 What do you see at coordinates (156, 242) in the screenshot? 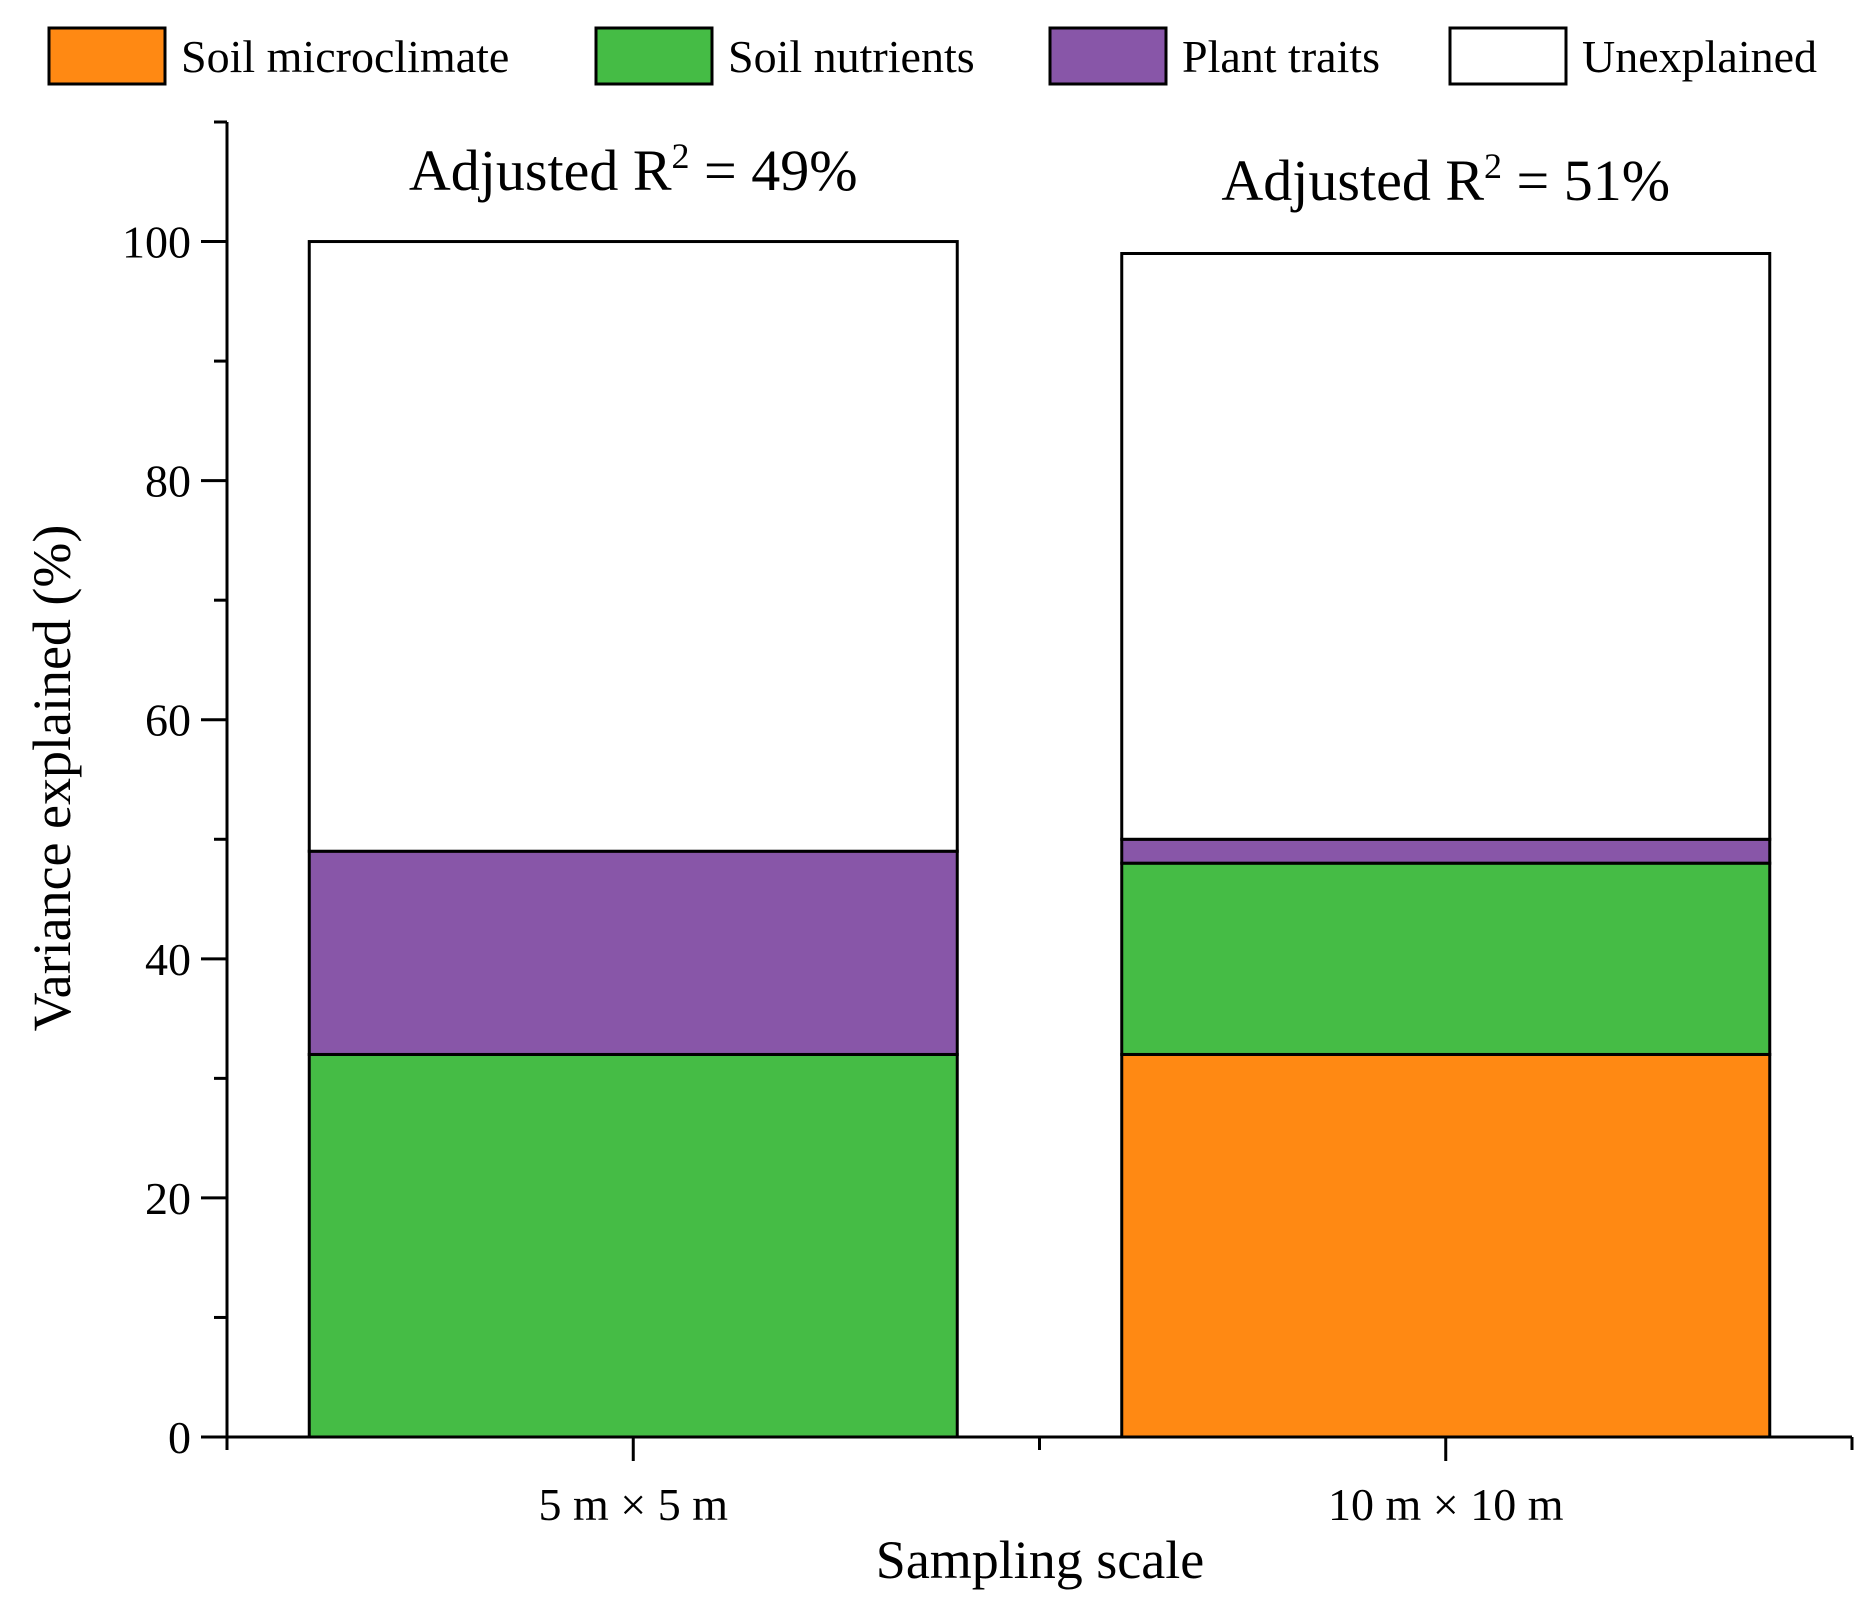
I see `y-tick-label-100: 100` at bounding box center [156, 242].